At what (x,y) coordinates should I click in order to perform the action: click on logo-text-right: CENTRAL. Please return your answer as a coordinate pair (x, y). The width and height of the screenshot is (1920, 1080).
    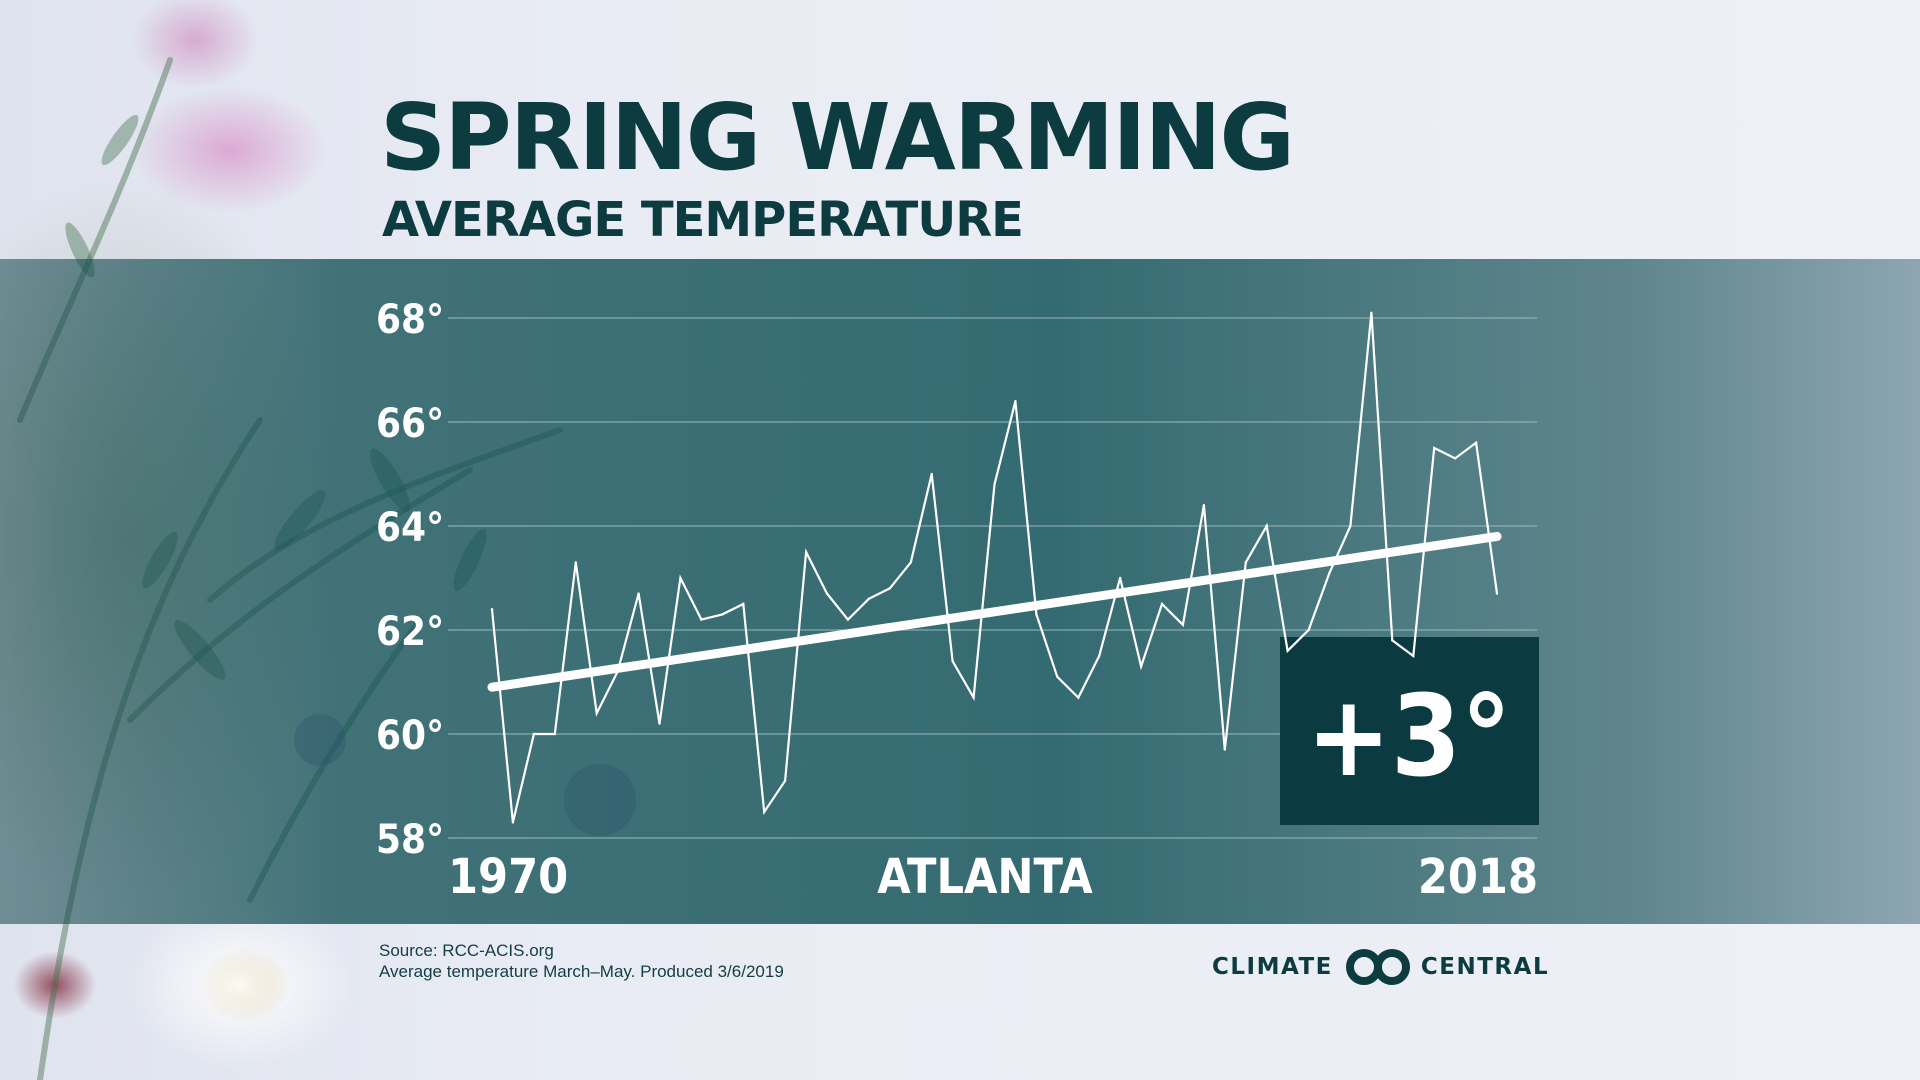
    Looking at the image, I should click on (1485, 967).